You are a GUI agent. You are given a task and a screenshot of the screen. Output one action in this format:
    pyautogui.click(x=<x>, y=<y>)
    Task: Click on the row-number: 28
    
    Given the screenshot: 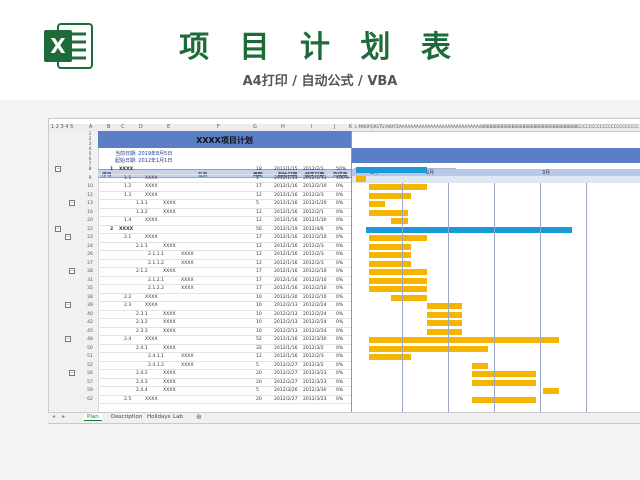 What is the action you would take?
    pyautogui.click(x=90, y=271)
    